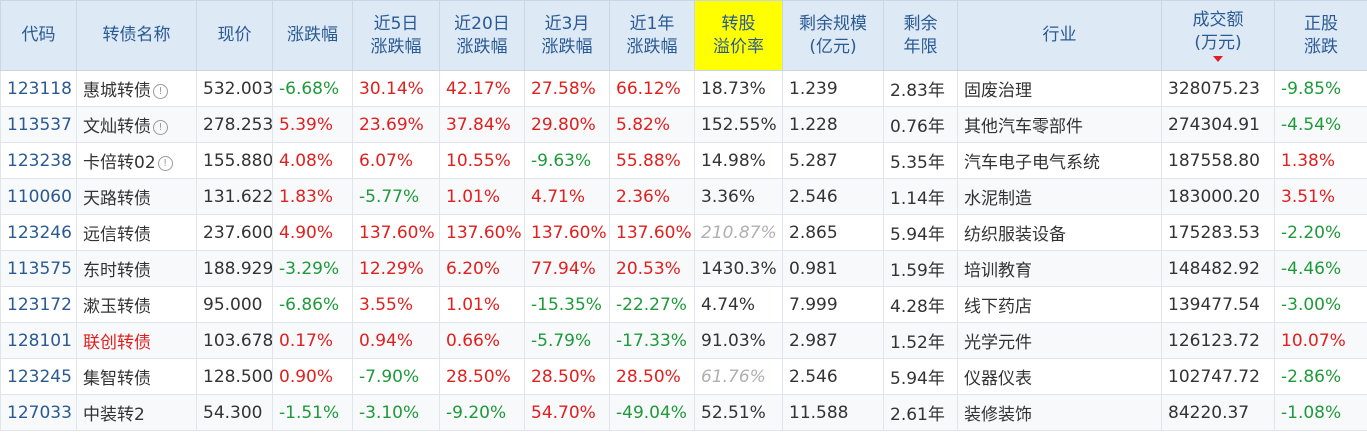 The image size is (1367, 441). What do you see at coordinates (38, 35) in the screenshot?
I see `col-header-code: 代码` at bounding box center [38, 35].